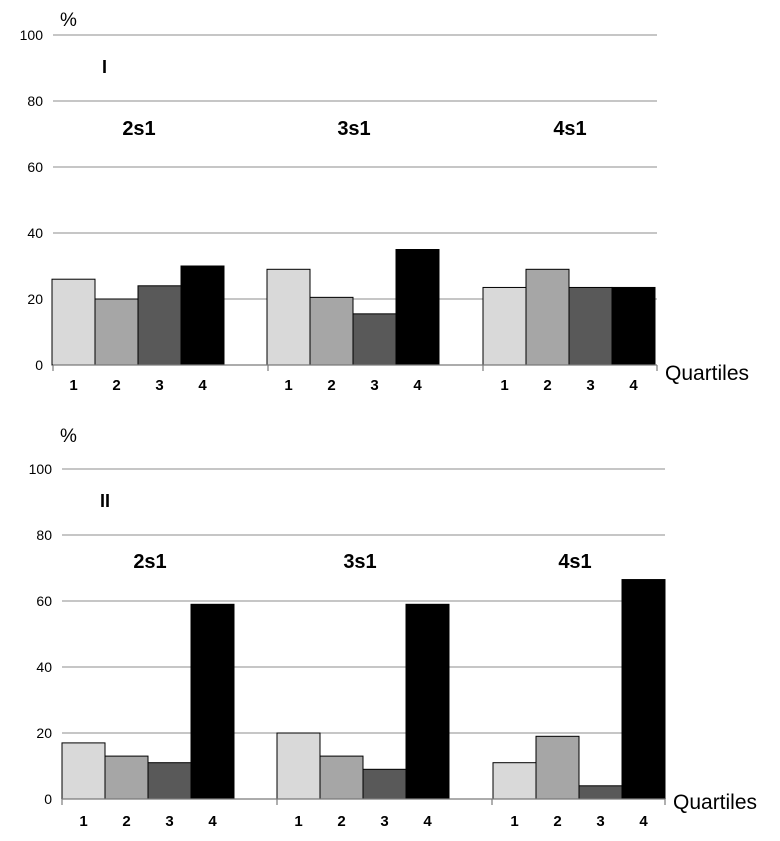 This screenshot has width=780, height=841. Describe the element at coordinates (104, 67) in the screenshot. I see `panel-label: I` at that location.